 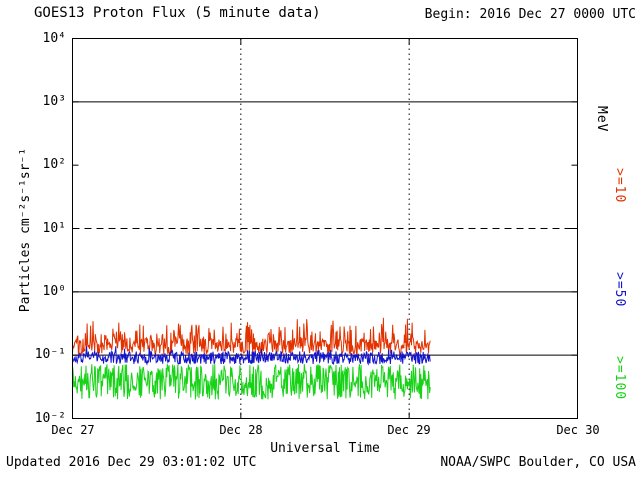 What do you see at coordinates (619, 290) in the screenshot?
I see `series-label-ge50: >=50` at bounding box center [619, 290].